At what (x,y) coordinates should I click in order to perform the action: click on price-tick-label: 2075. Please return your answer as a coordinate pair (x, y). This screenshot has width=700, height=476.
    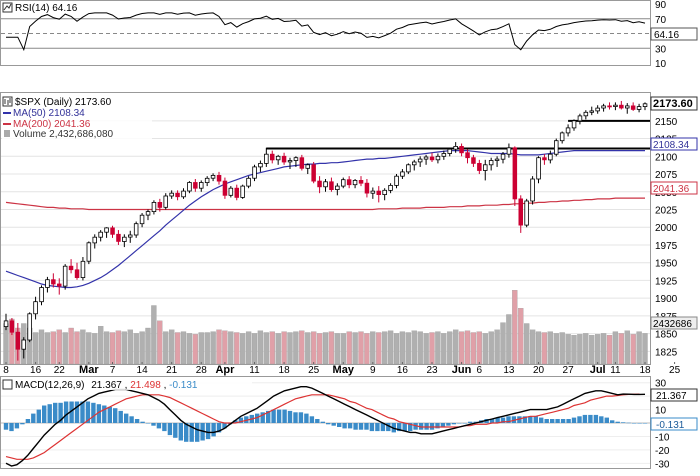
    Looking at the image, I should click on (666, 175).